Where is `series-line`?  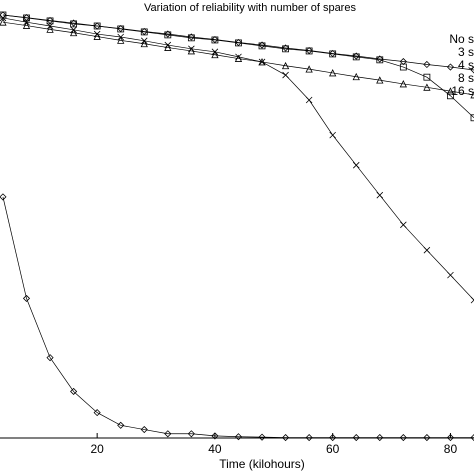 series-line is located at coordinates (238, 42).